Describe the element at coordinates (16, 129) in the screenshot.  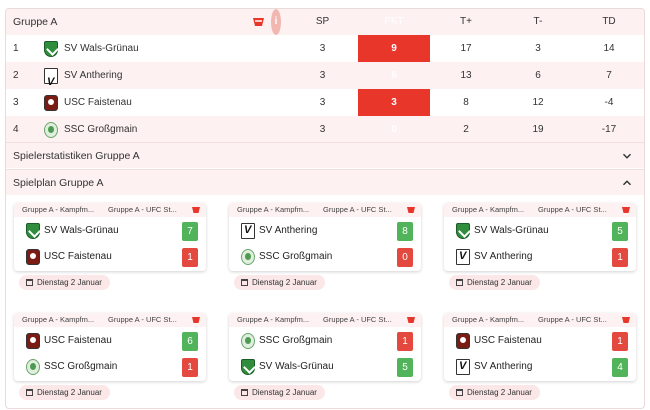
I see `rank: 4` at that location.